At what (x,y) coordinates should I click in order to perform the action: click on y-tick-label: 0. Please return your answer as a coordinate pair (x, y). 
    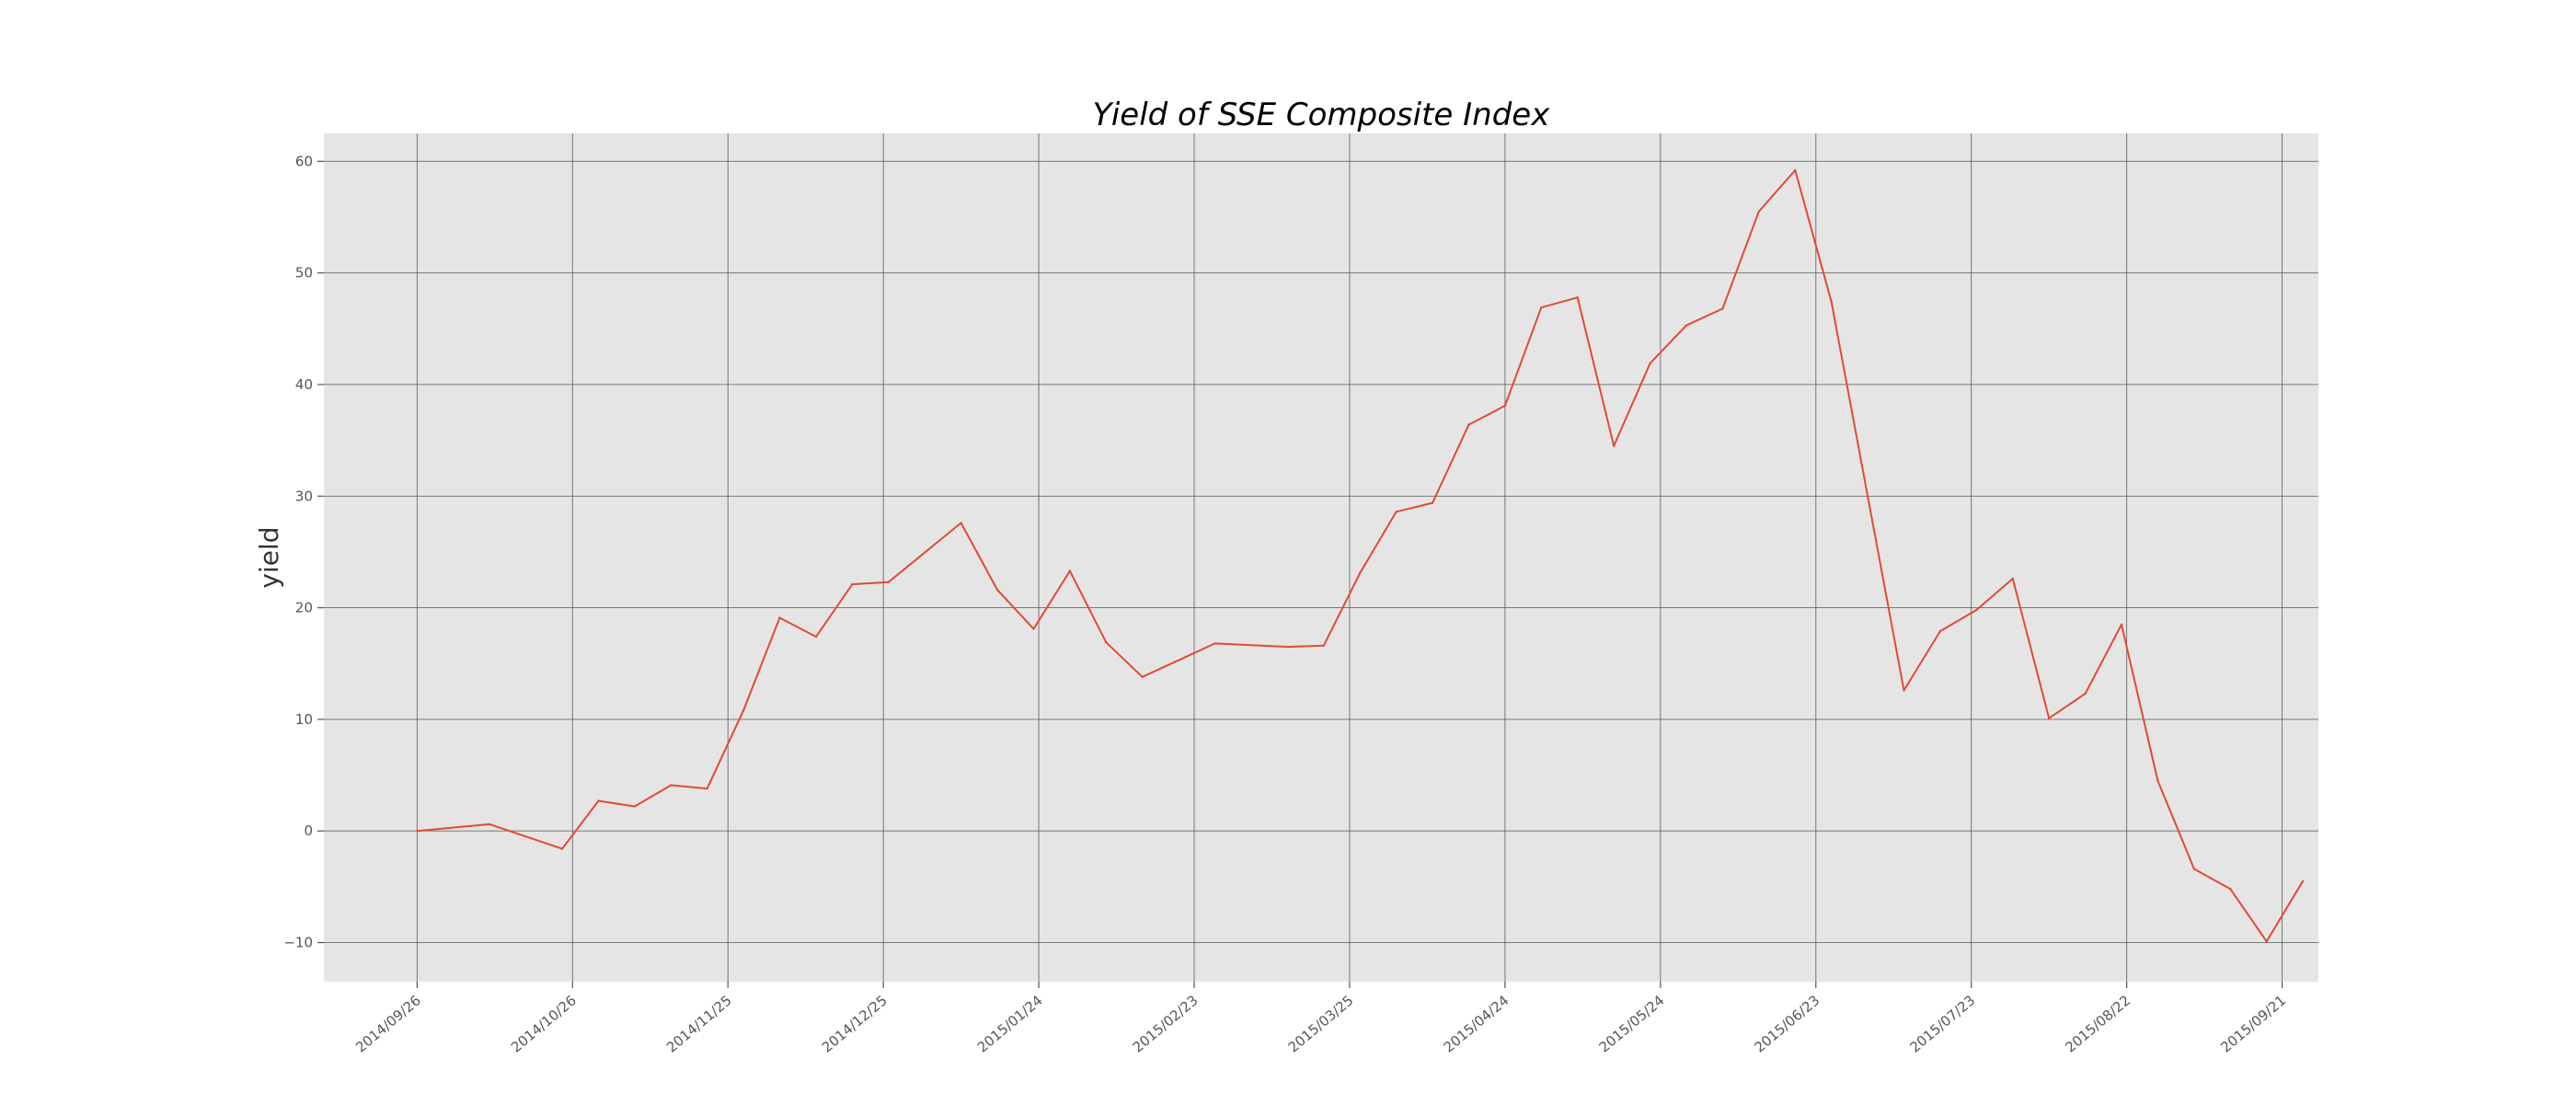
    Looking at the image, I should click on (308, 830).